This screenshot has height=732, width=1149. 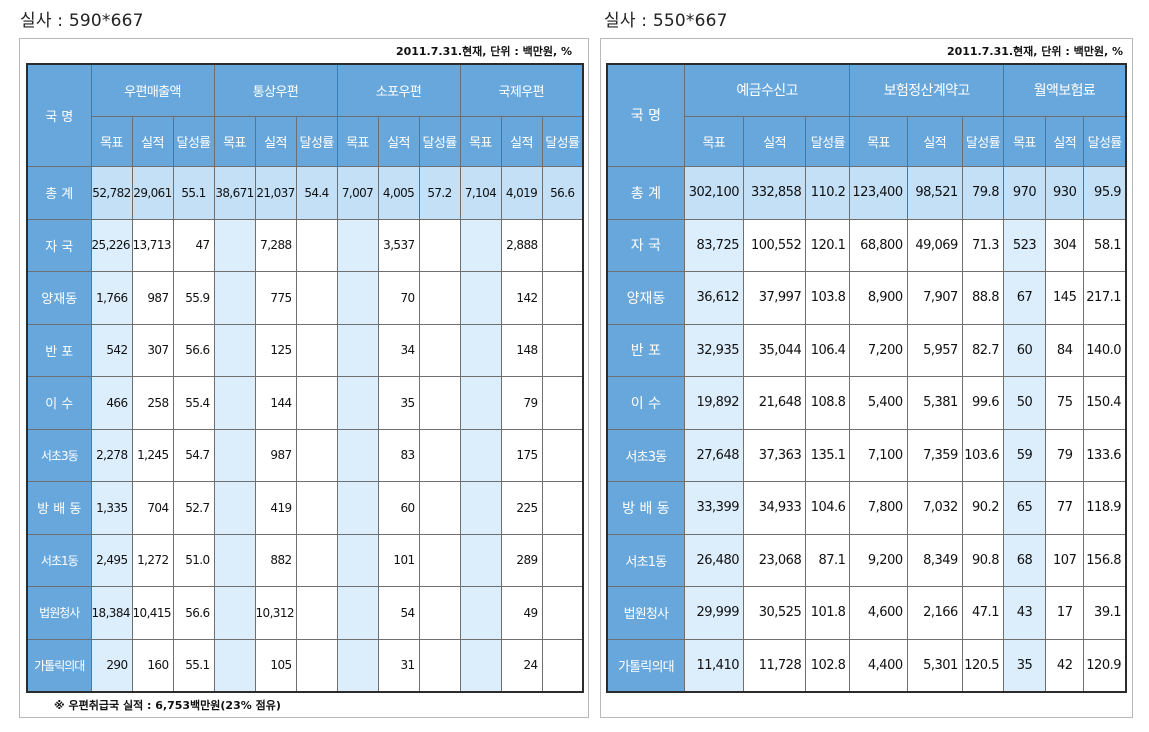 I want to click on table-cell: 160, so click(x=152, y=665).